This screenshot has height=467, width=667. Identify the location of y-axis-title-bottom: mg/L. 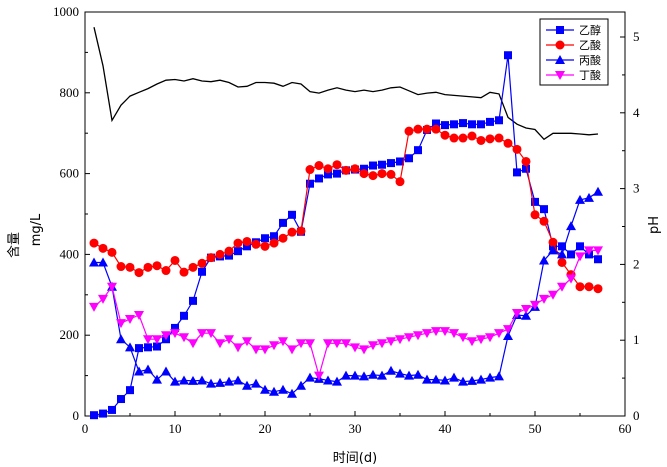
(36, 229).